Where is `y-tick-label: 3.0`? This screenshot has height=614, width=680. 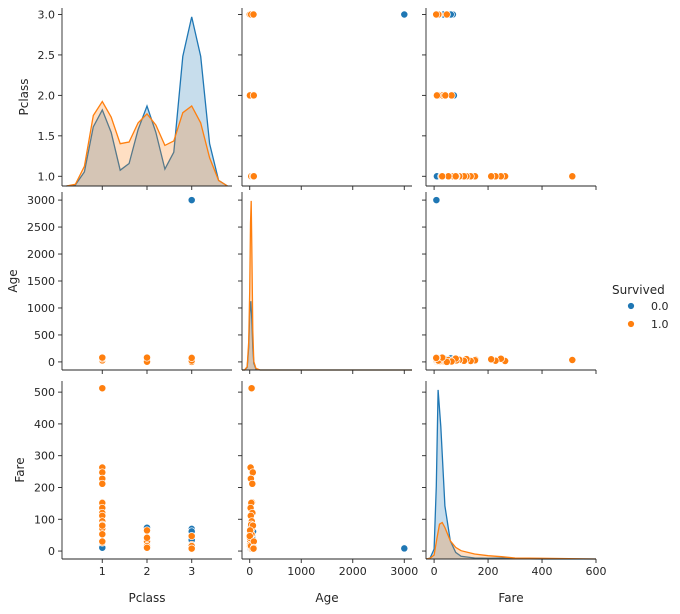 y-tick-label: 3.0 is located at coordinates (47, 14).